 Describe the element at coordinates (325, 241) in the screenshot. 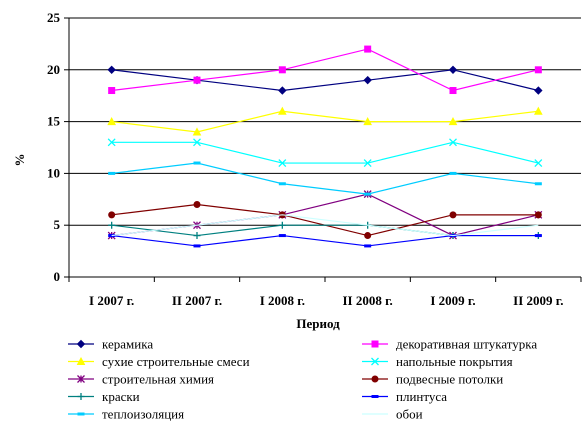

I see `series-плинтуса` at that location.